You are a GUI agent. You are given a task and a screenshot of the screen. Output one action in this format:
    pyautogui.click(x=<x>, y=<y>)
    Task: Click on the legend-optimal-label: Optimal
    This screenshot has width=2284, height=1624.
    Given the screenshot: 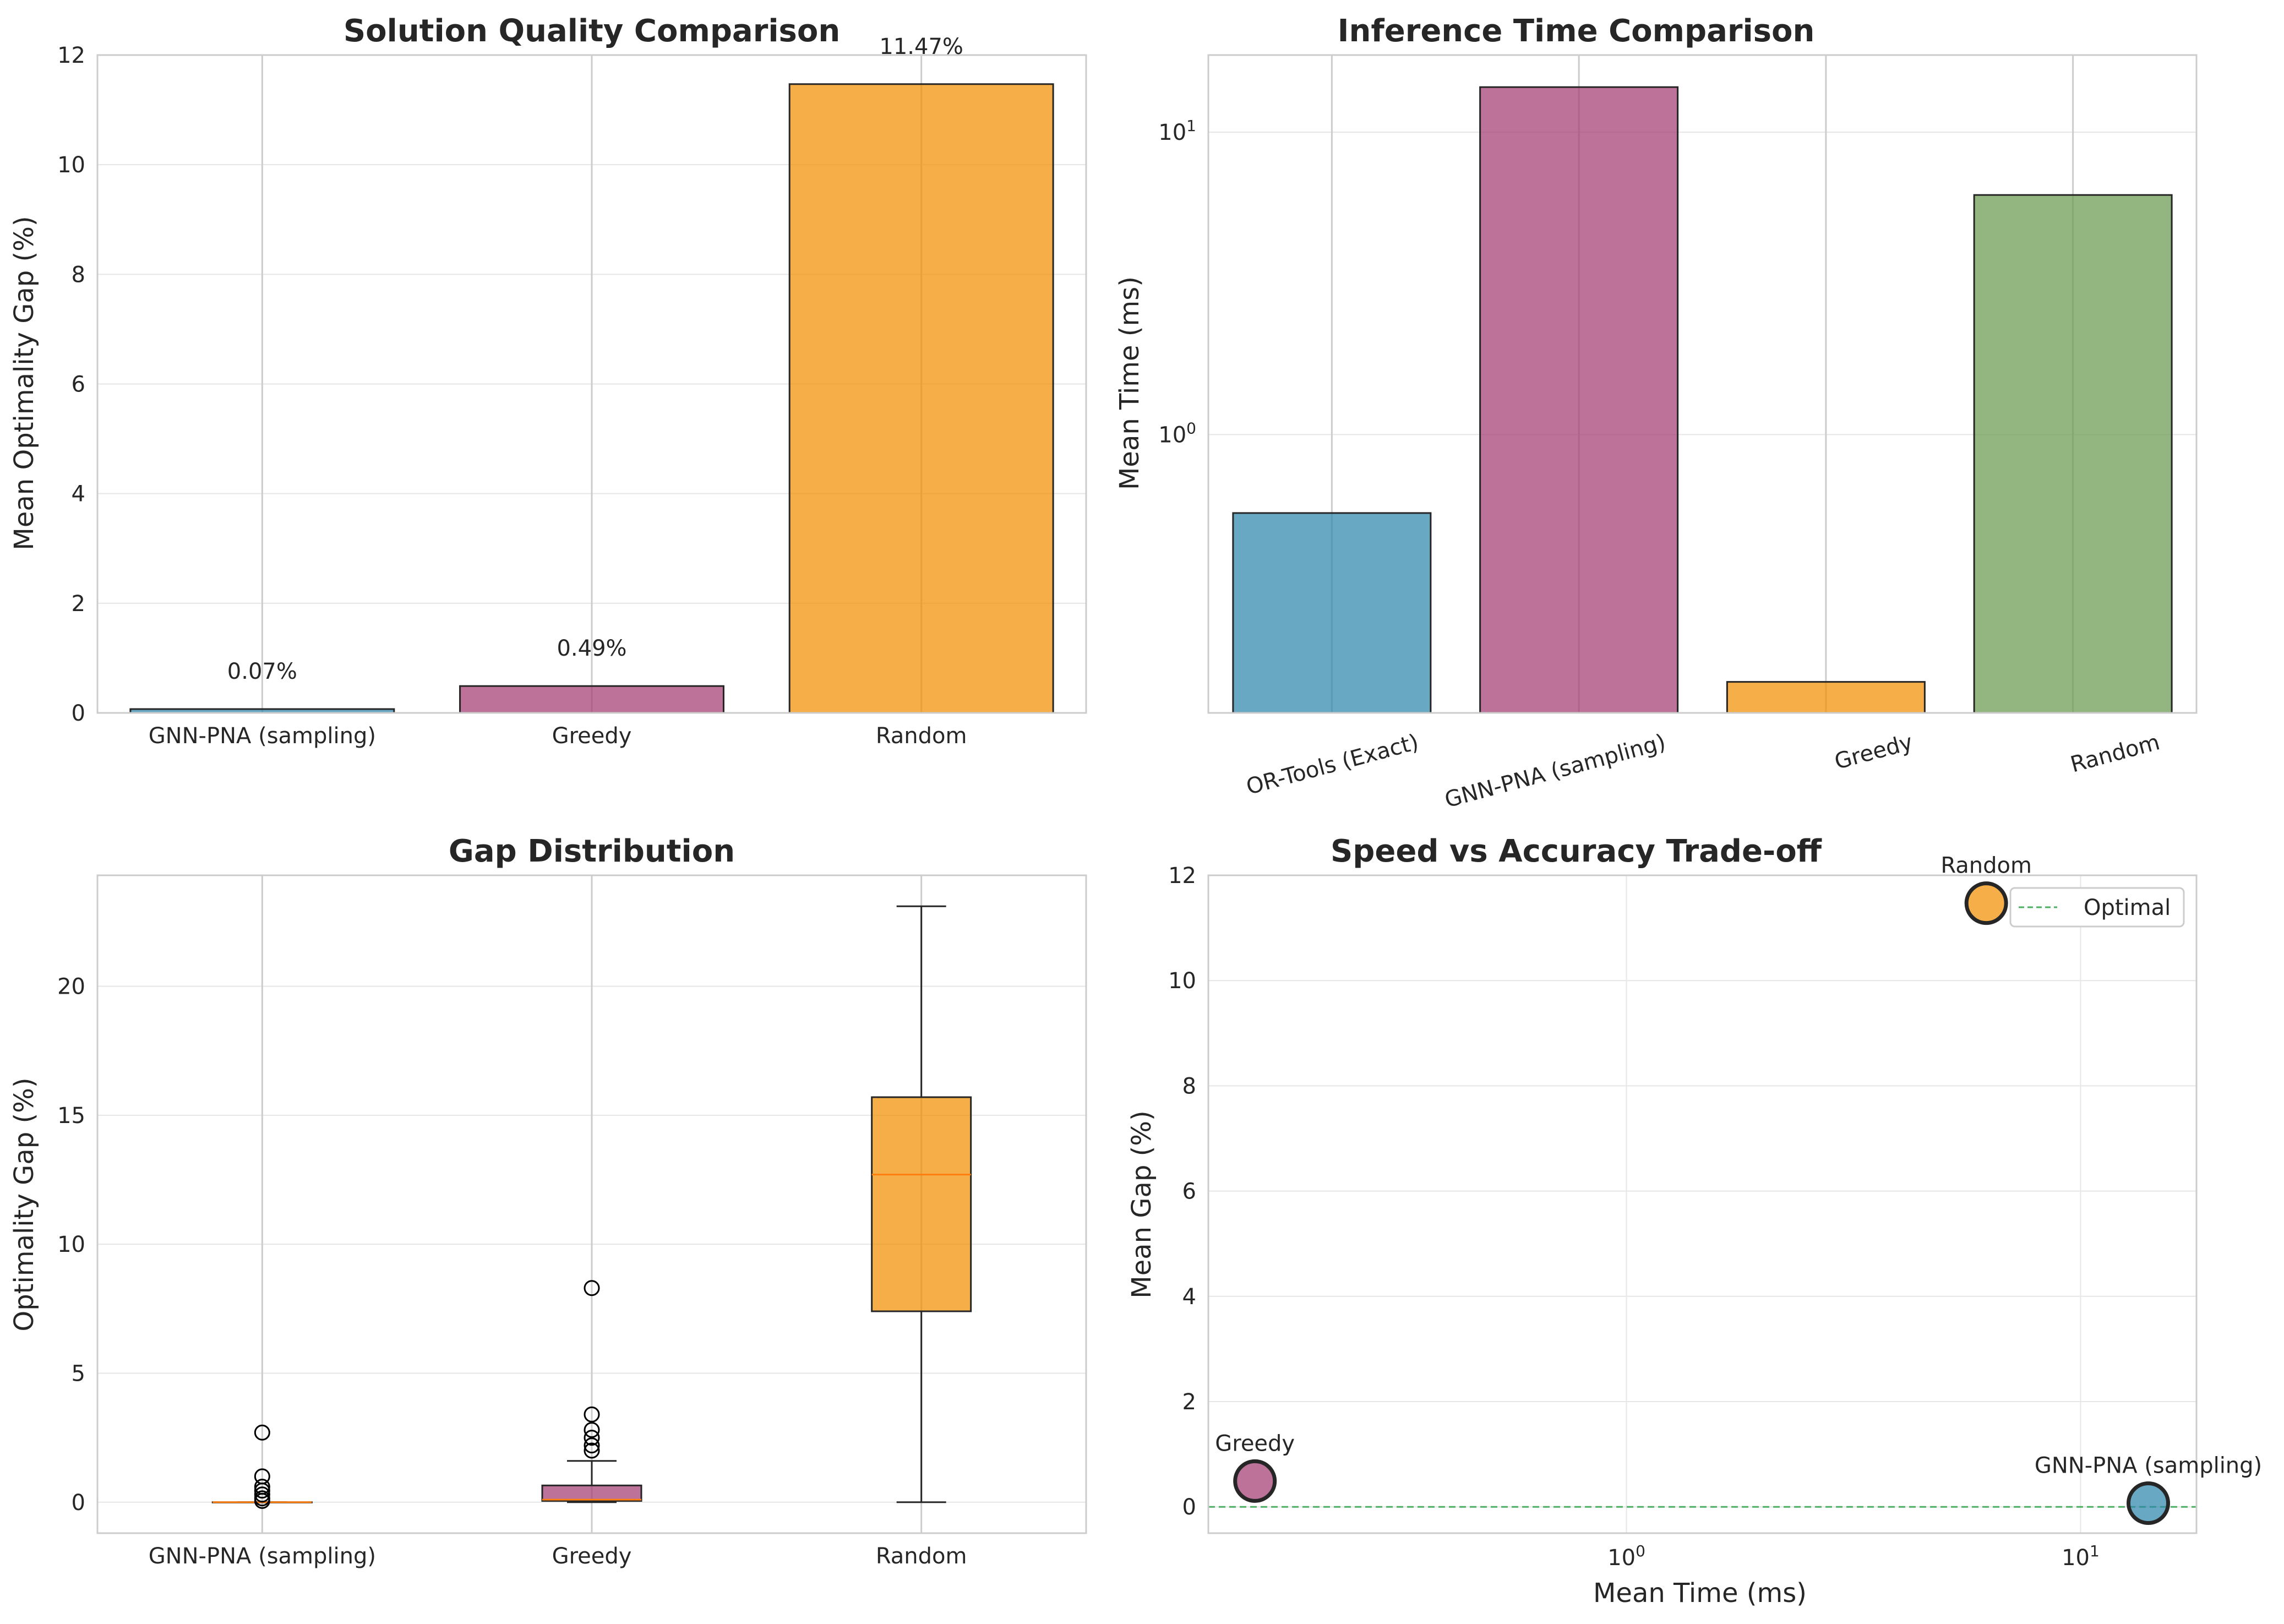 What is the action you would take?
    pyautogui.click(x=2127, y=908)
    